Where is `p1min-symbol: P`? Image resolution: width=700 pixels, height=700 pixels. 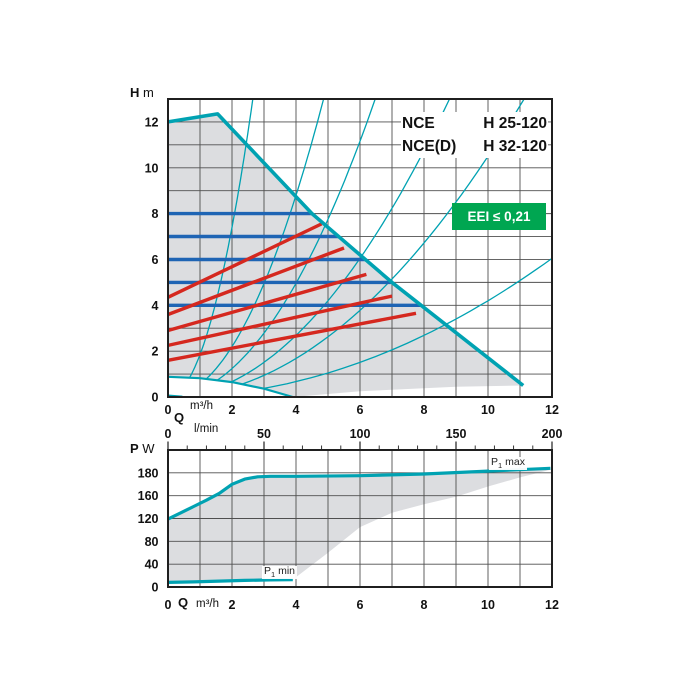 p1min-symbol: P is located at coordinates (268, 571).